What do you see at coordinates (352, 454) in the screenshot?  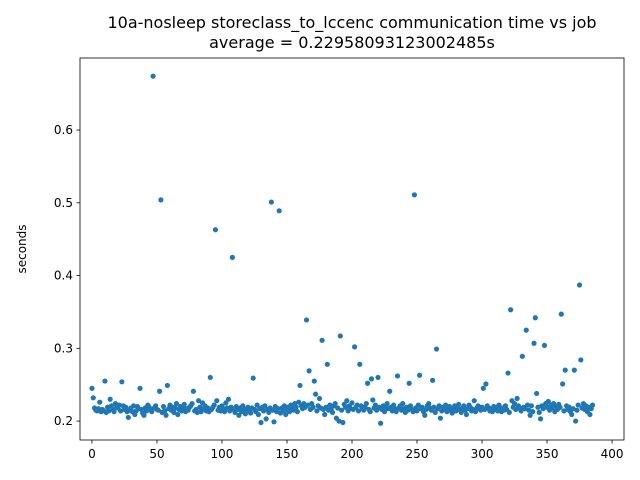 I see `x-tick-label: 200` at bounding box center [352, 454].